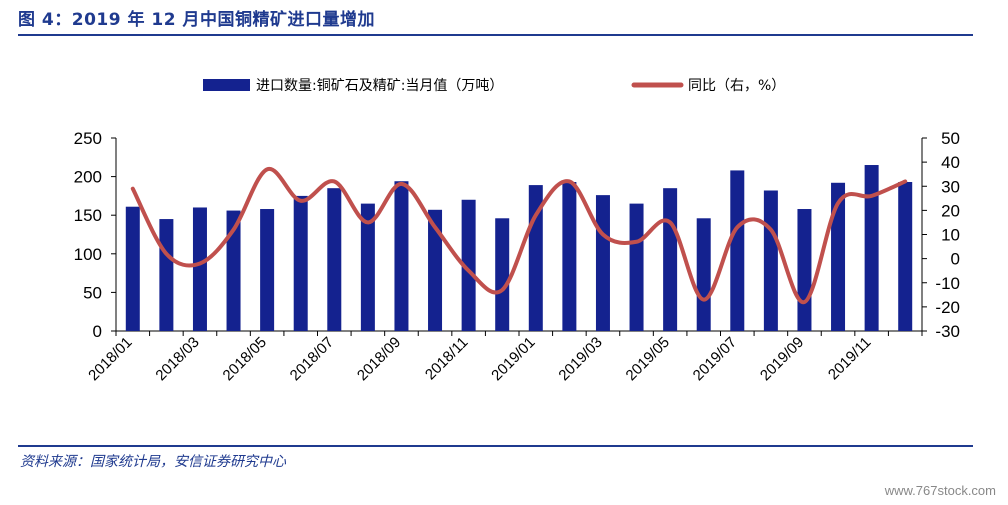  I want to click on y-right-tick-label: 10, so click(950, 235).